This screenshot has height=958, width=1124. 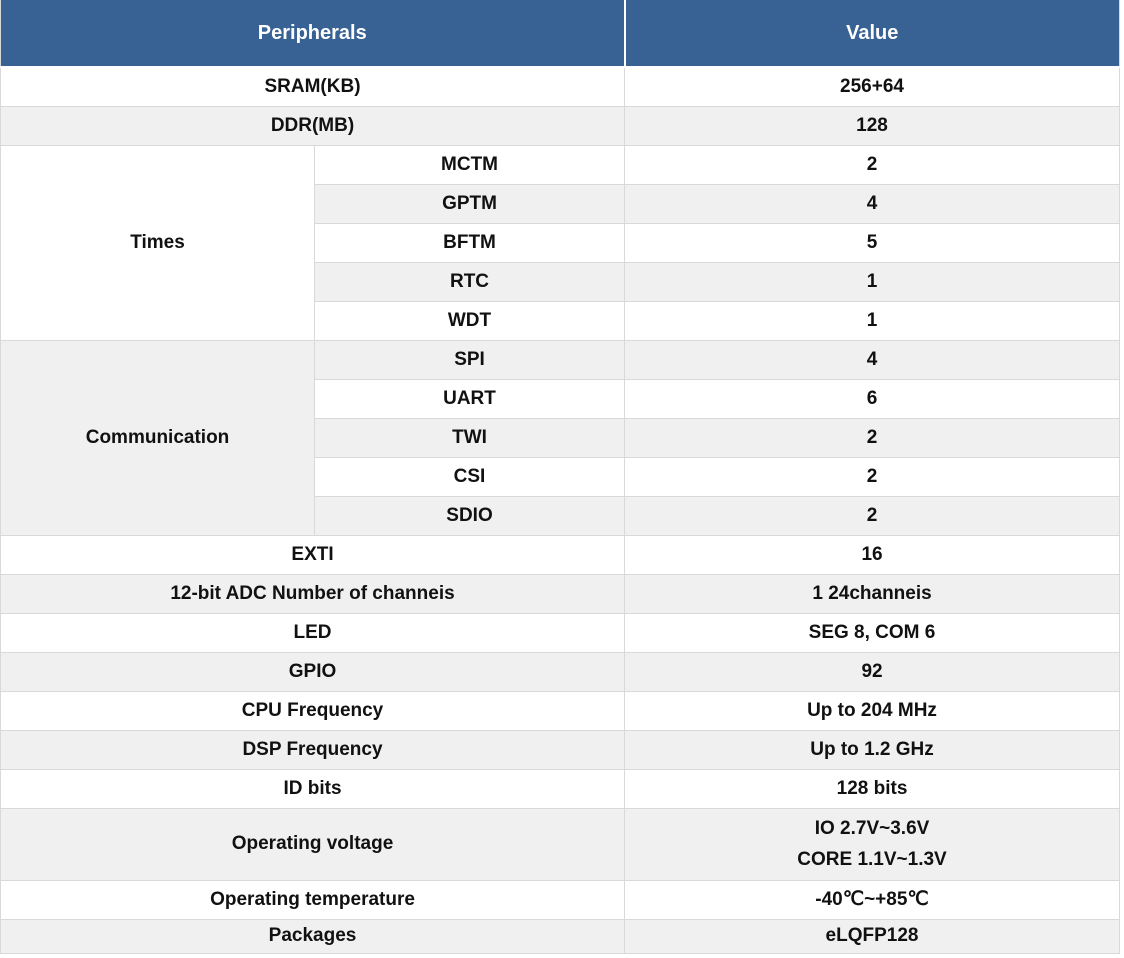 What do you see at coordinates (872, 749) in the screenshot?
I see `value-cell: Up to 1.2 GHz` at bounding box center [872, 749].